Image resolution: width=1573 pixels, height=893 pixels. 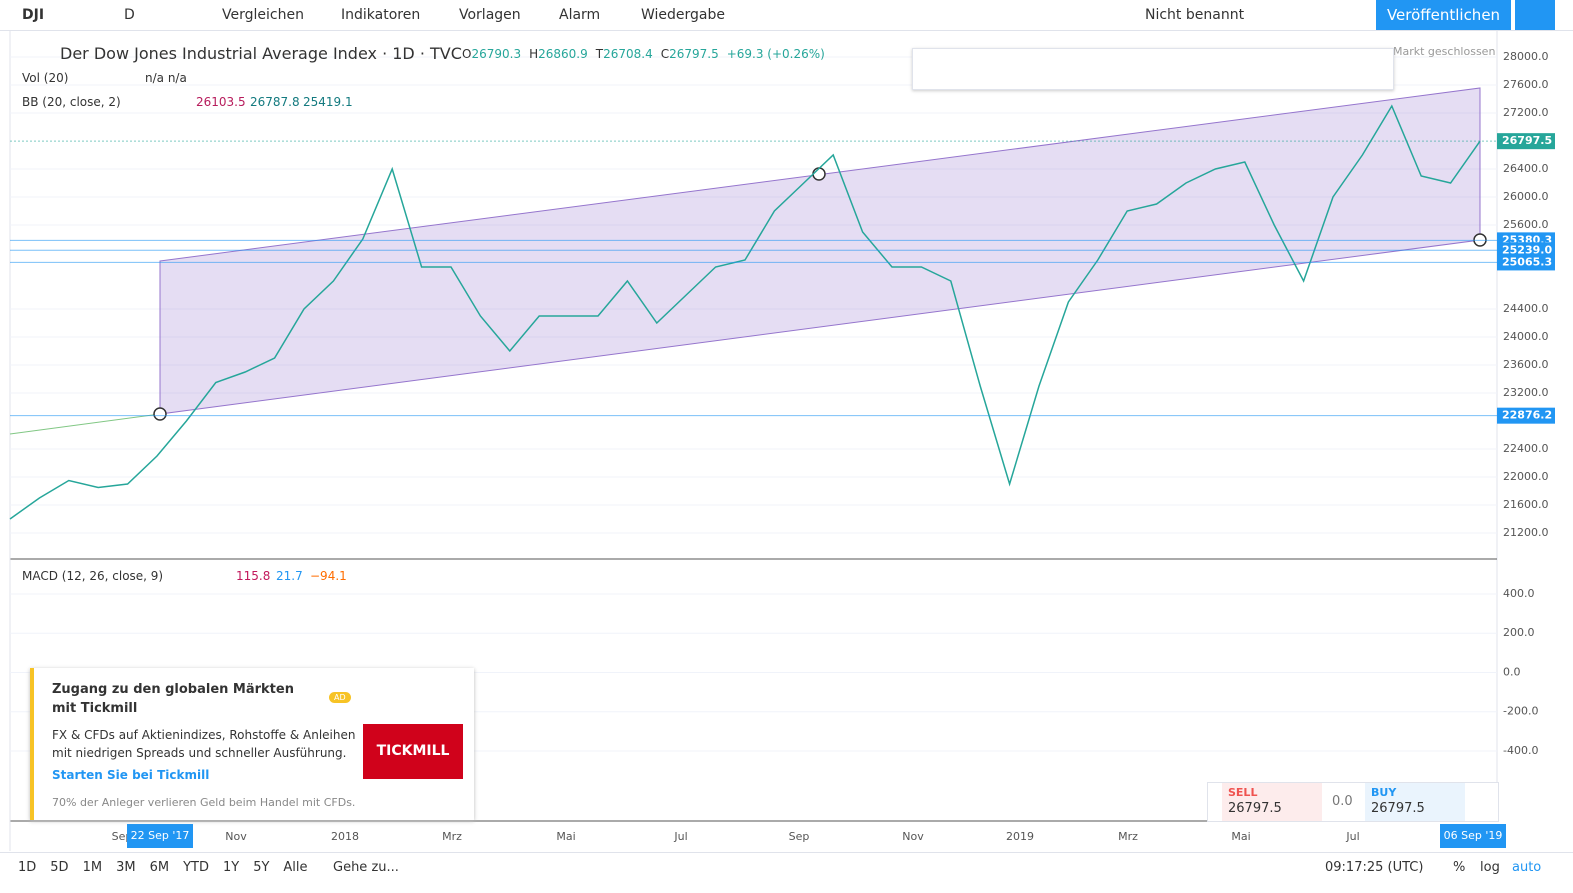 What do you see at coordinates (534, 54) in the screenshot?
I see `ohlc-key: H` at bounding box center [534, 54].